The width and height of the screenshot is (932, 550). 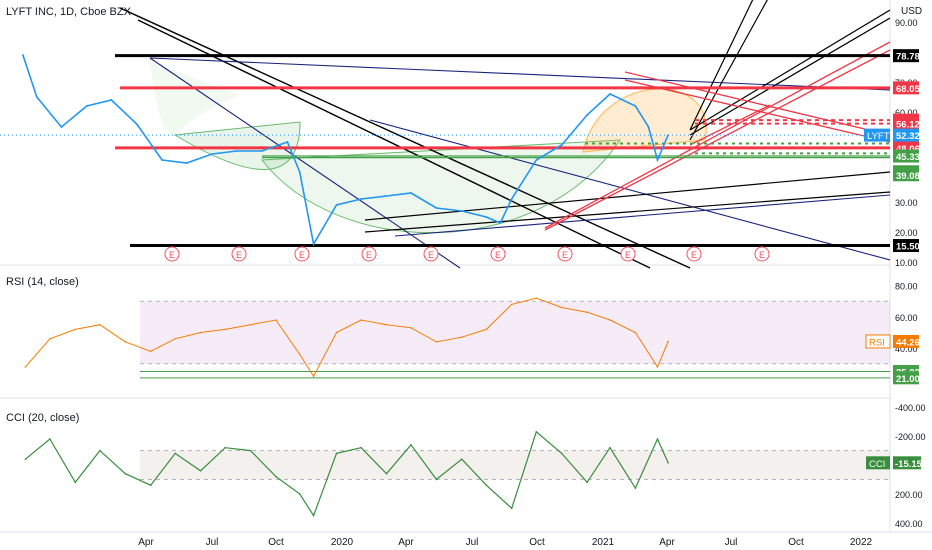 I want to click on currency-label: USD, so click(x=912, y=11).